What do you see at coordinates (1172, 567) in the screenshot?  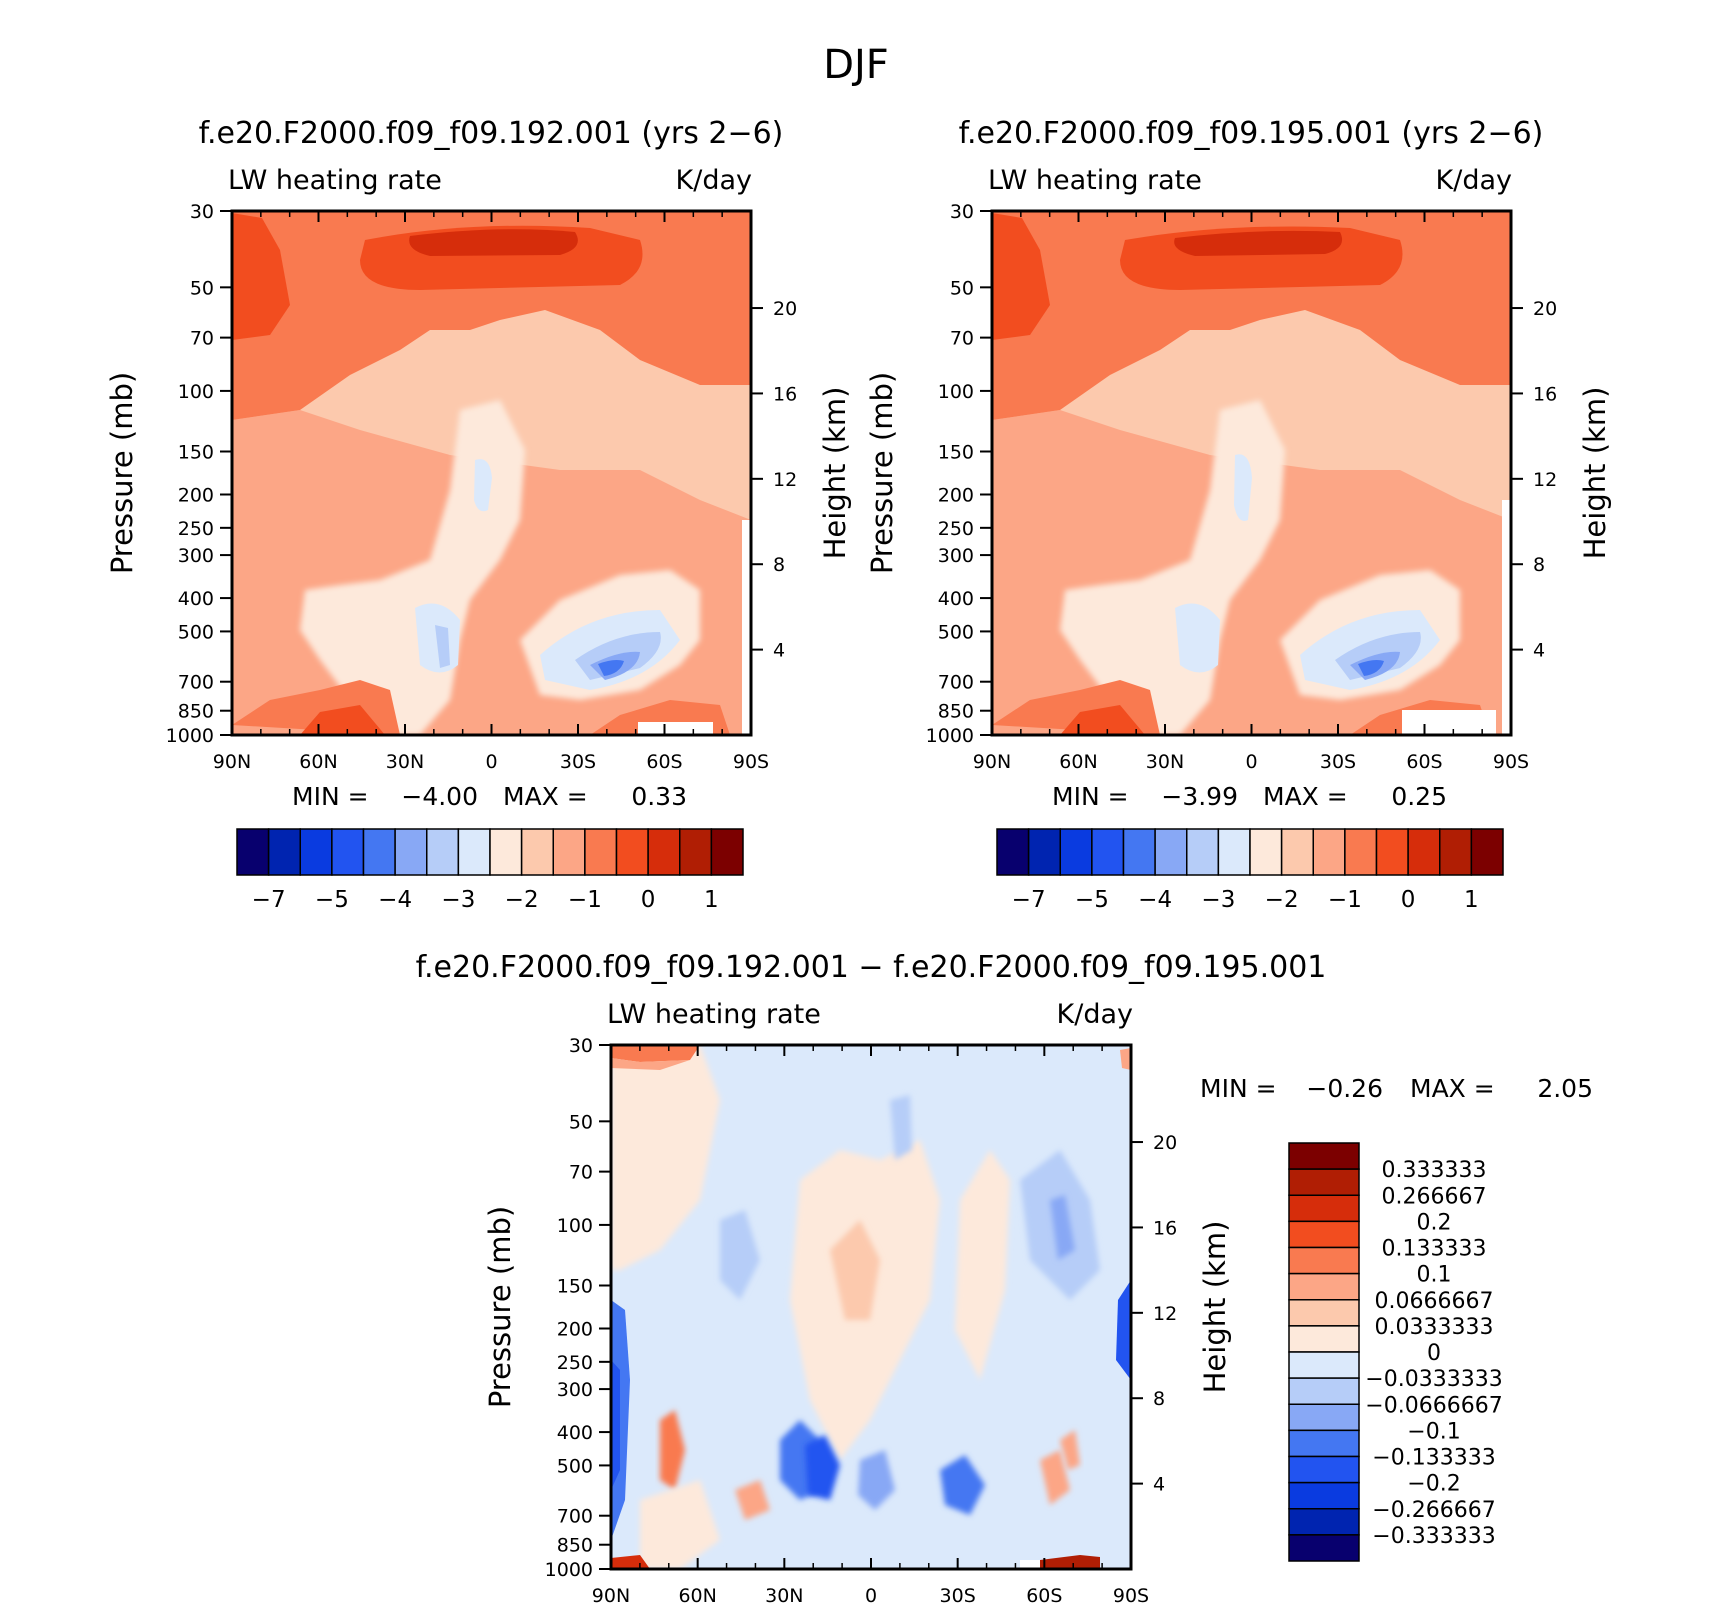 I see `field-tropics-pale` at bounding box center [1172, 567].